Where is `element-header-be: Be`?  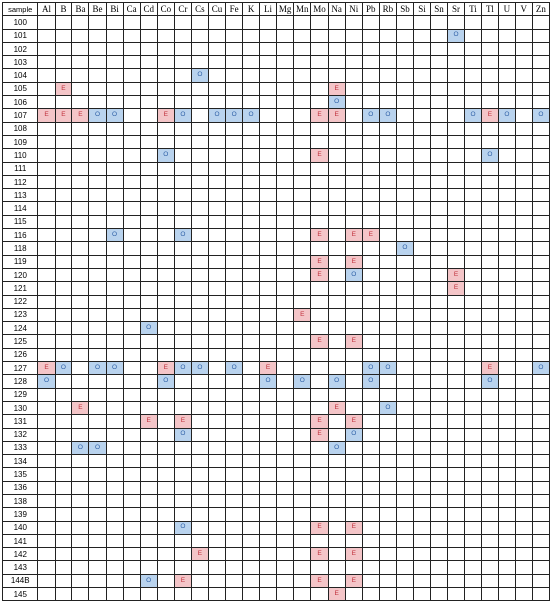
element-header-be: Be is located at coordinates (97, 9).